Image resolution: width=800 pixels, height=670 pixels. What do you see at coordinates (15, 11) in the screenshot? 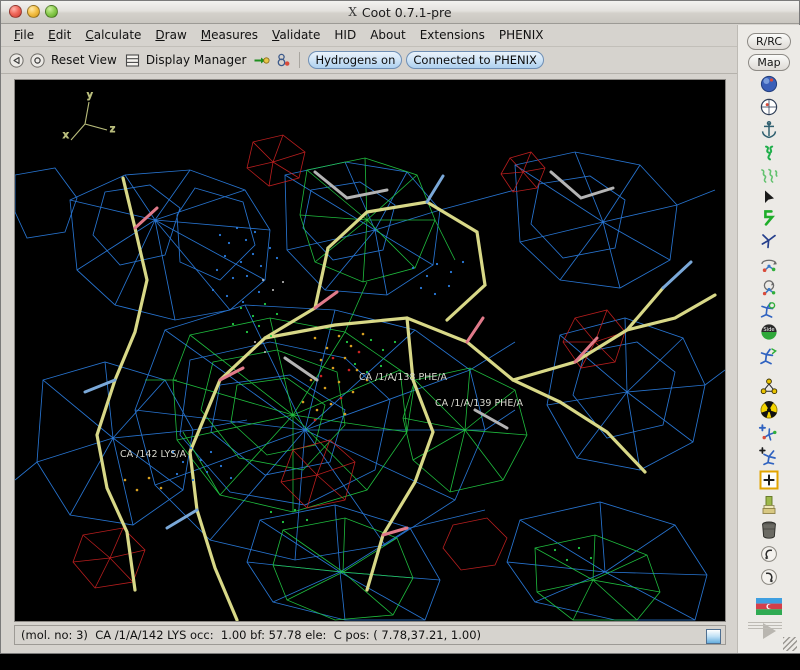
I see `close-button` at bounding box center [15, 11].